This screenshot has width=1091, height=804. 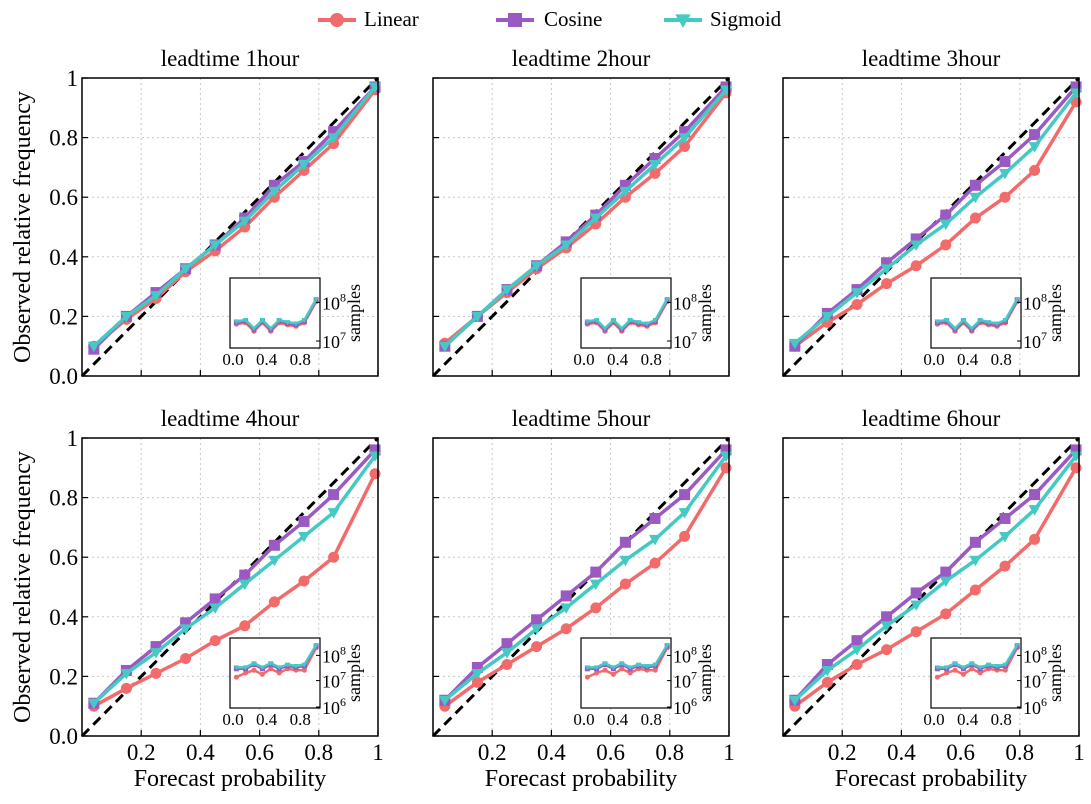 I want to click on legend-marker, so click(x=515, y=20).